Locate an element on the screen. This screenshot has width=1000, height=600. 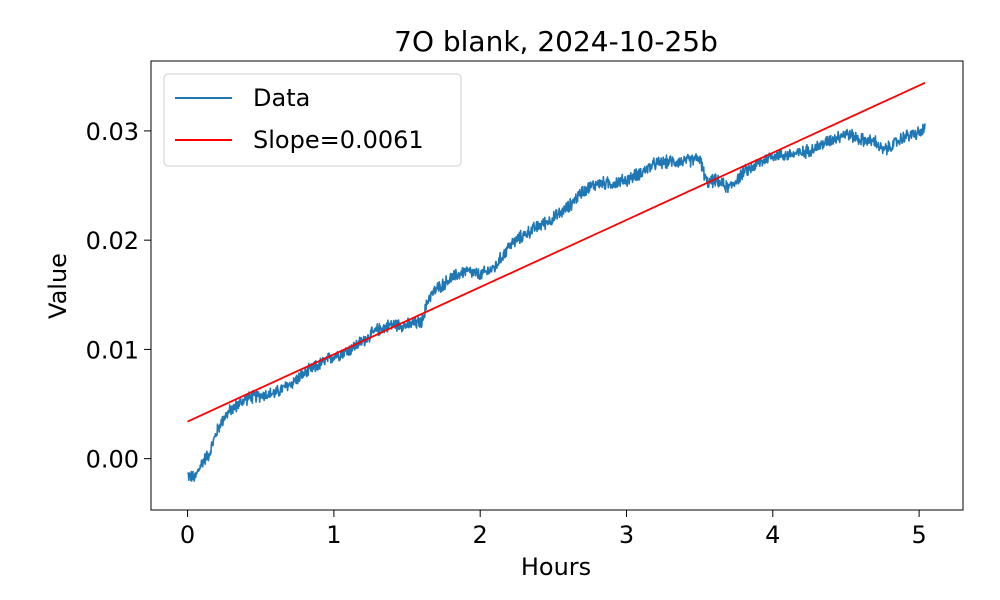
x-tick-label: 4 is located at coordinates (772, 535).